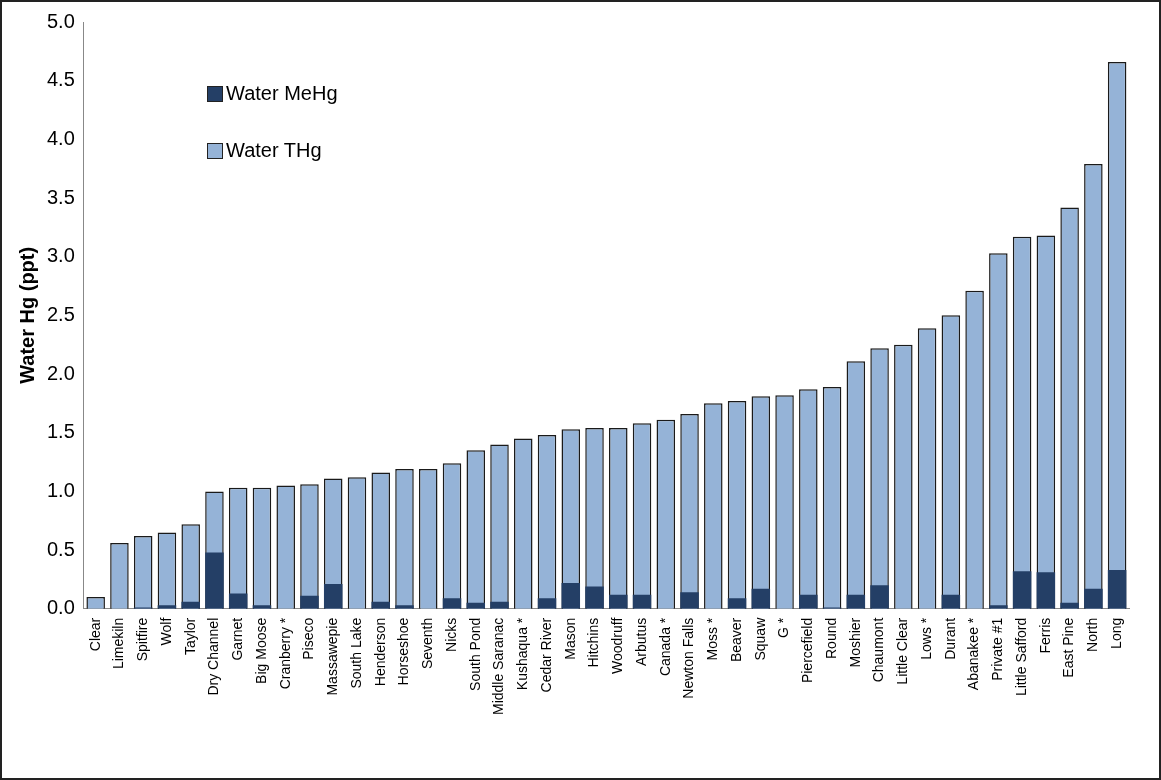 This screenshot has width=1161, height=780. What do you see at coordinates (118, 643) in the screenshot?
I see `x-tick-label: Limekiln` at bounding box center [118, 643].